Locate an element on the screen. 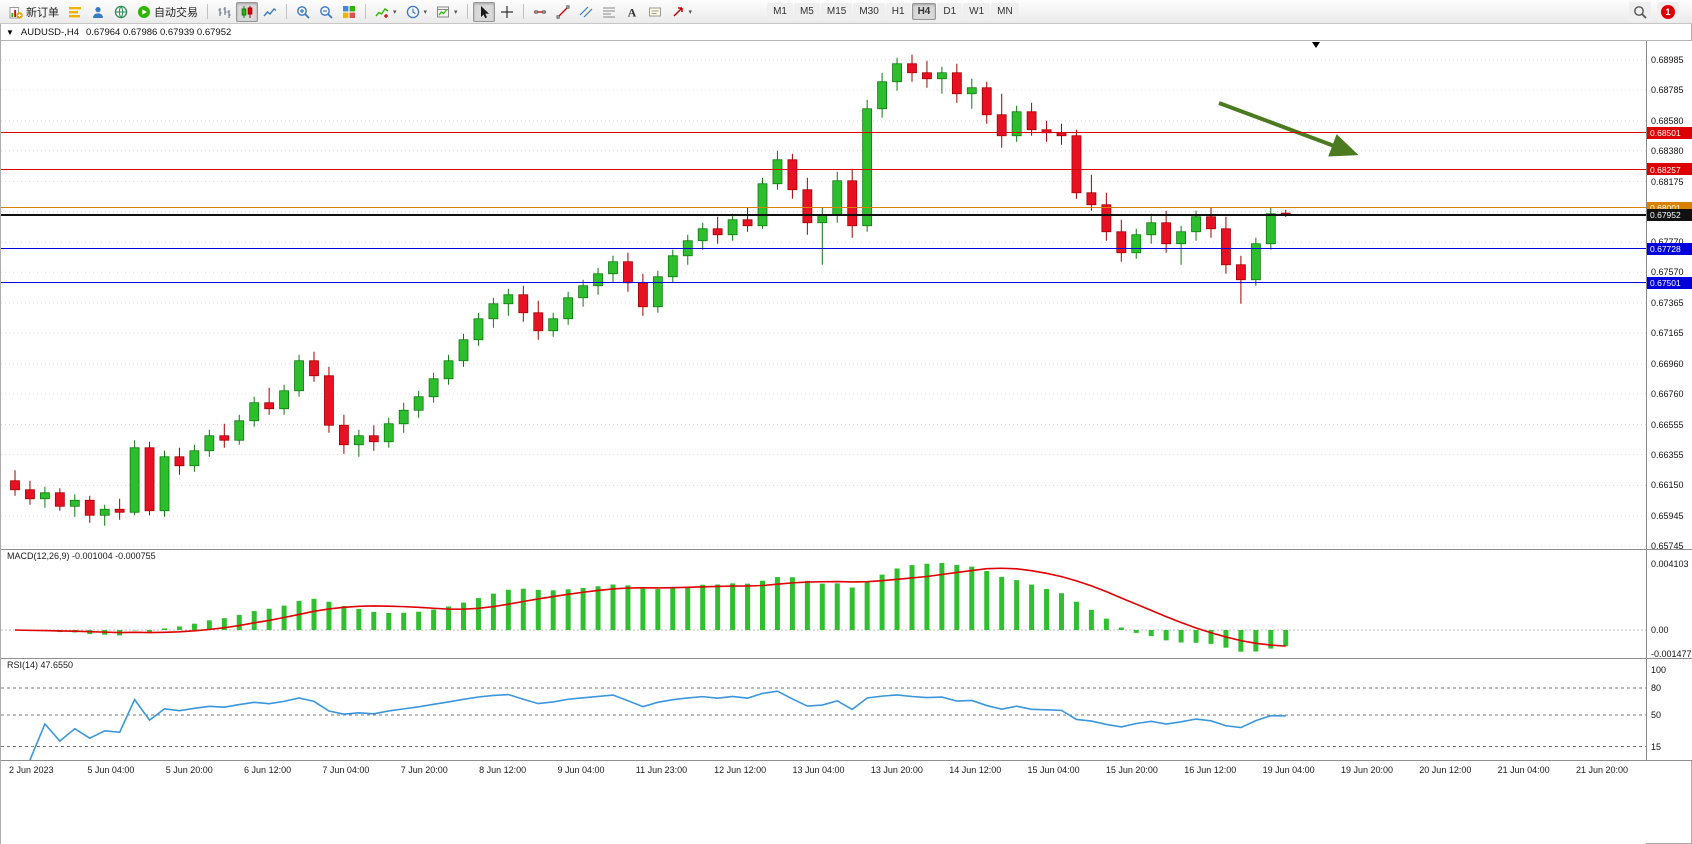 The width and height of the screenshot is (1692, 844). macd-panel: MACD(12,26,9) -0.001004 -0.000755 is located at coordinates (823, 603).